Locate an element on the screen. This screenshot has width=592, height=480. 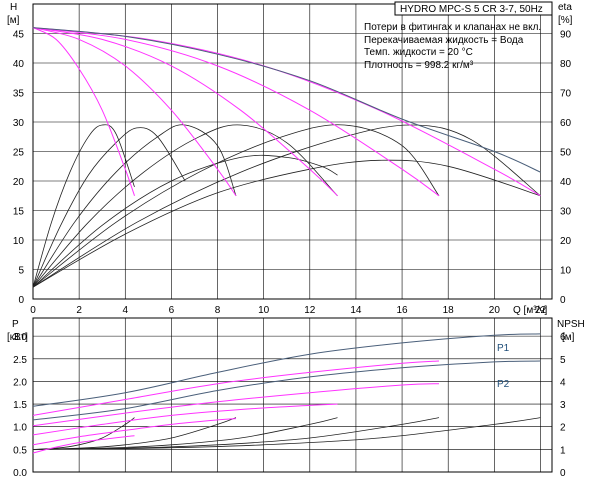
x-tick-label: 4 is located at coordinates (125, 310).